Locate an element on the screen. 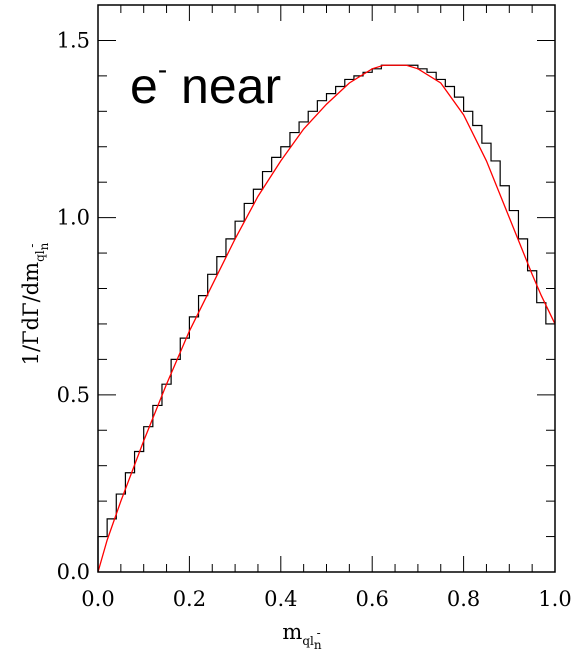  y-tick-labels: 0.0 0.5 1.0 1.5 is located at coordinates (73, 306).